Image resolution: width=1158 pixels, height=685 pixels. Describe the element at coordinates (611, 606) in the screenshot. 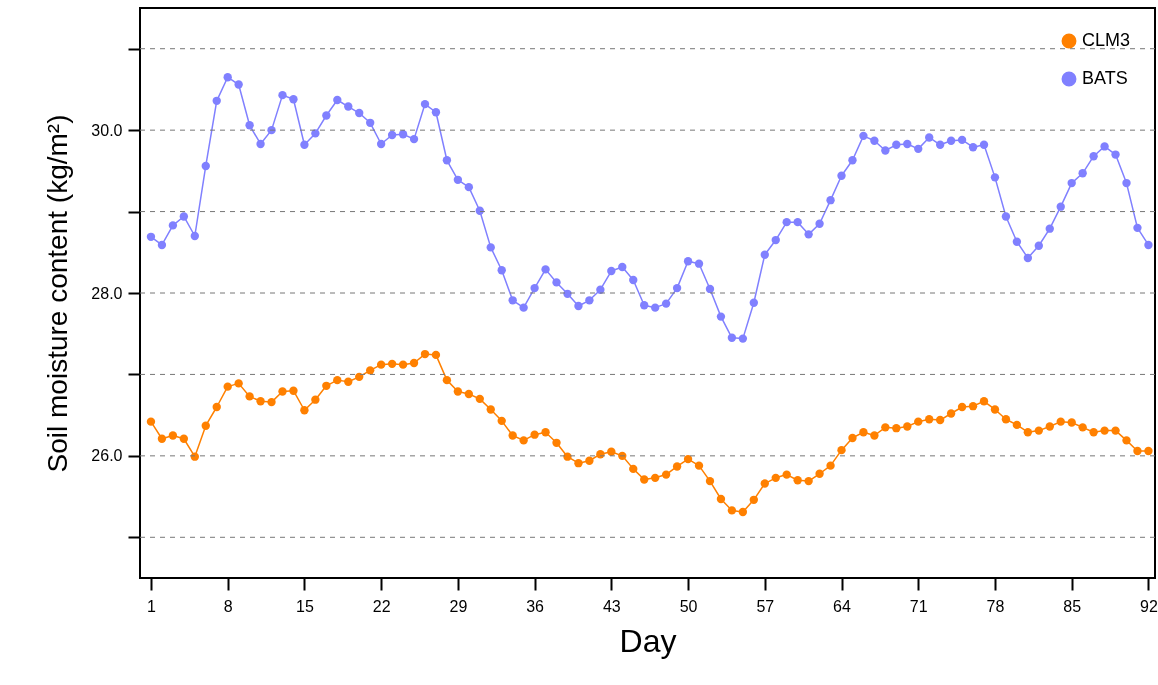

I see `x-tick-label: 43` at that location.